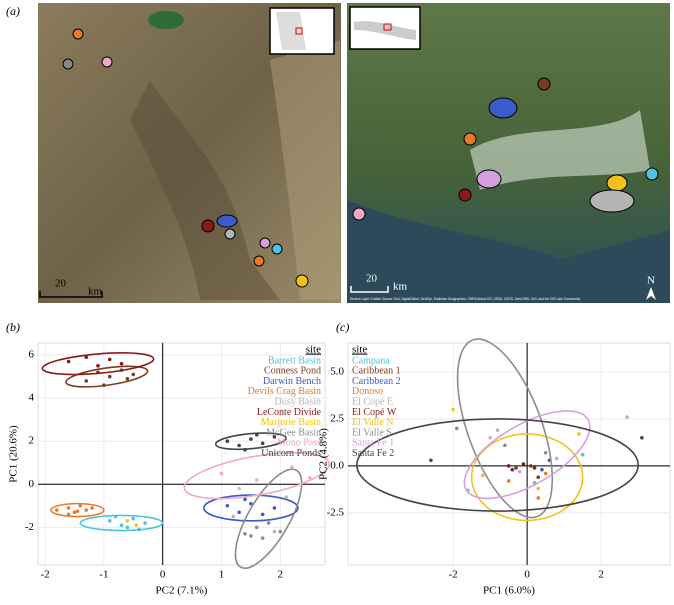  Describe the element at coordinates (372, 401) in the screenshot. I see `legend-entry: El Copé E` at that location.